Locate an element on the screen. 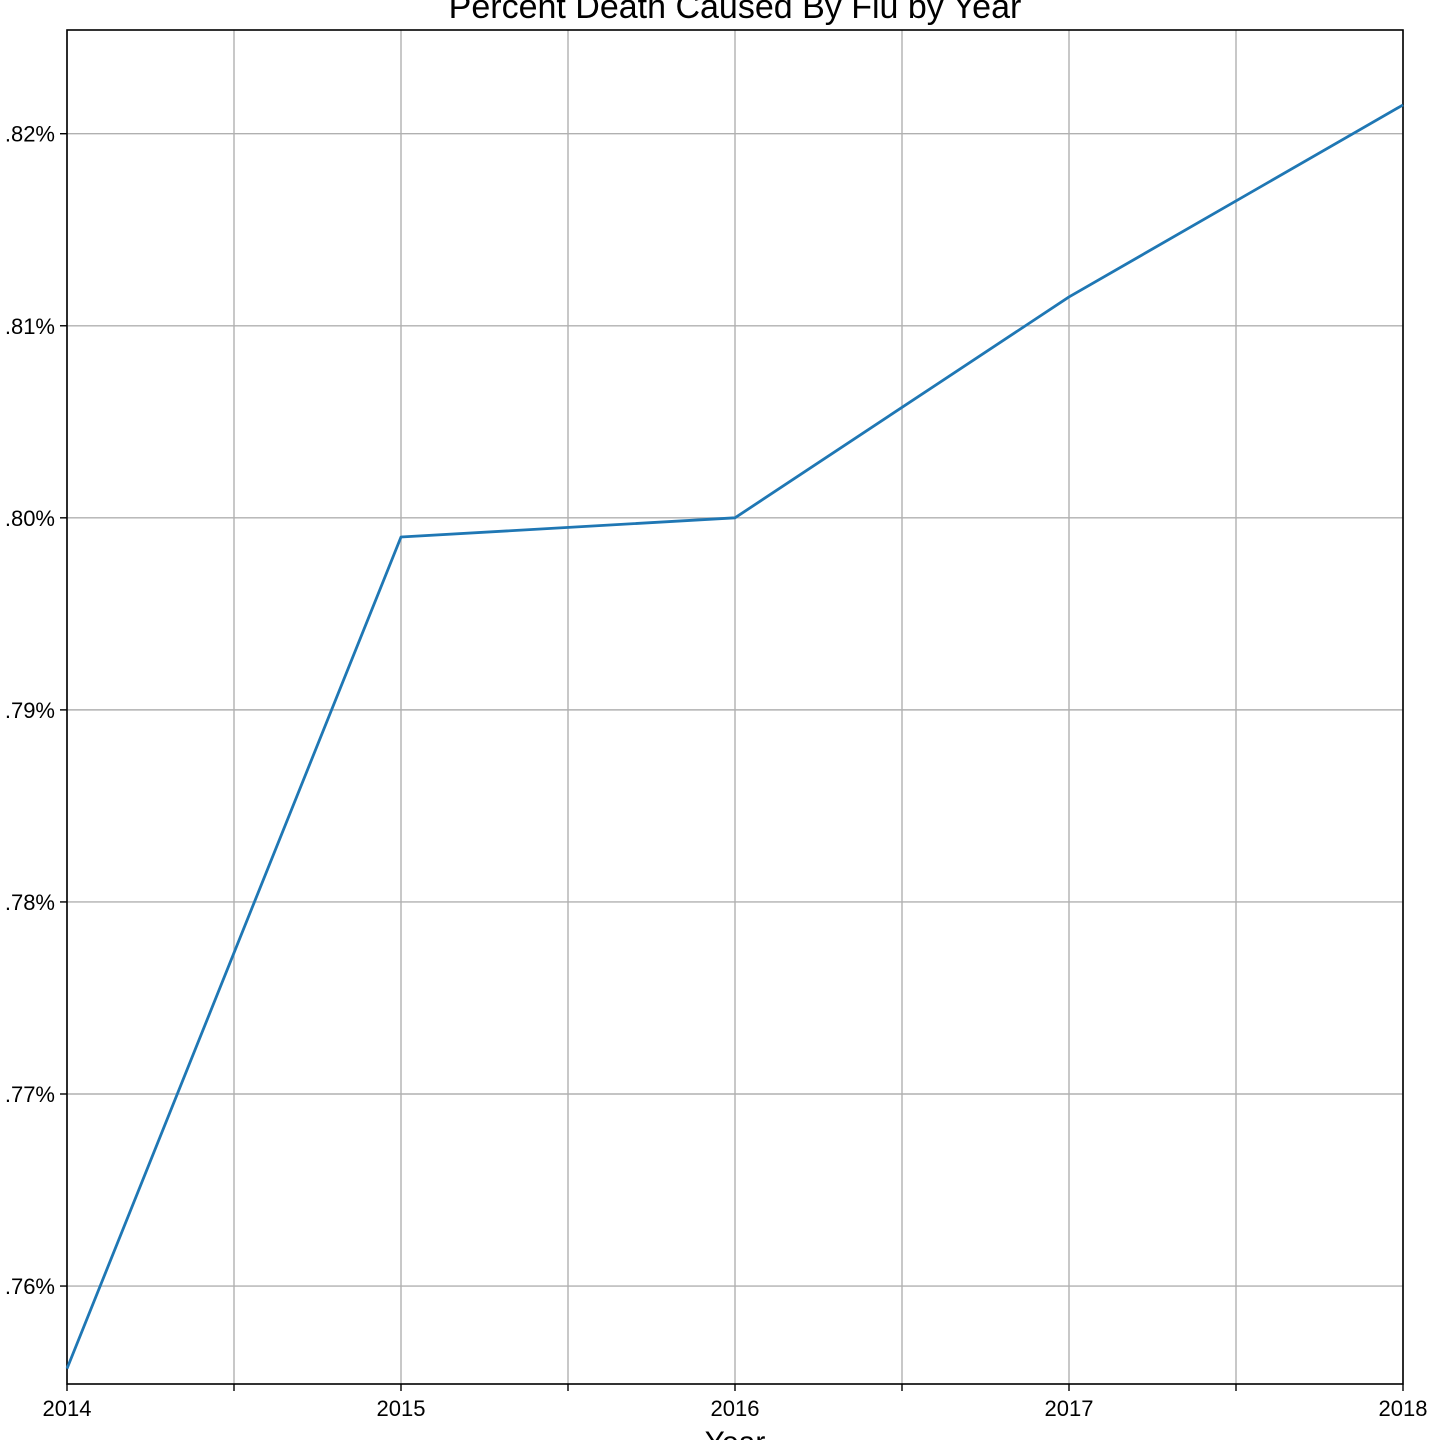 This screenshot has height=1440, width=1440. x-tick-label: 2016 is located at coordinates (735, 1408).